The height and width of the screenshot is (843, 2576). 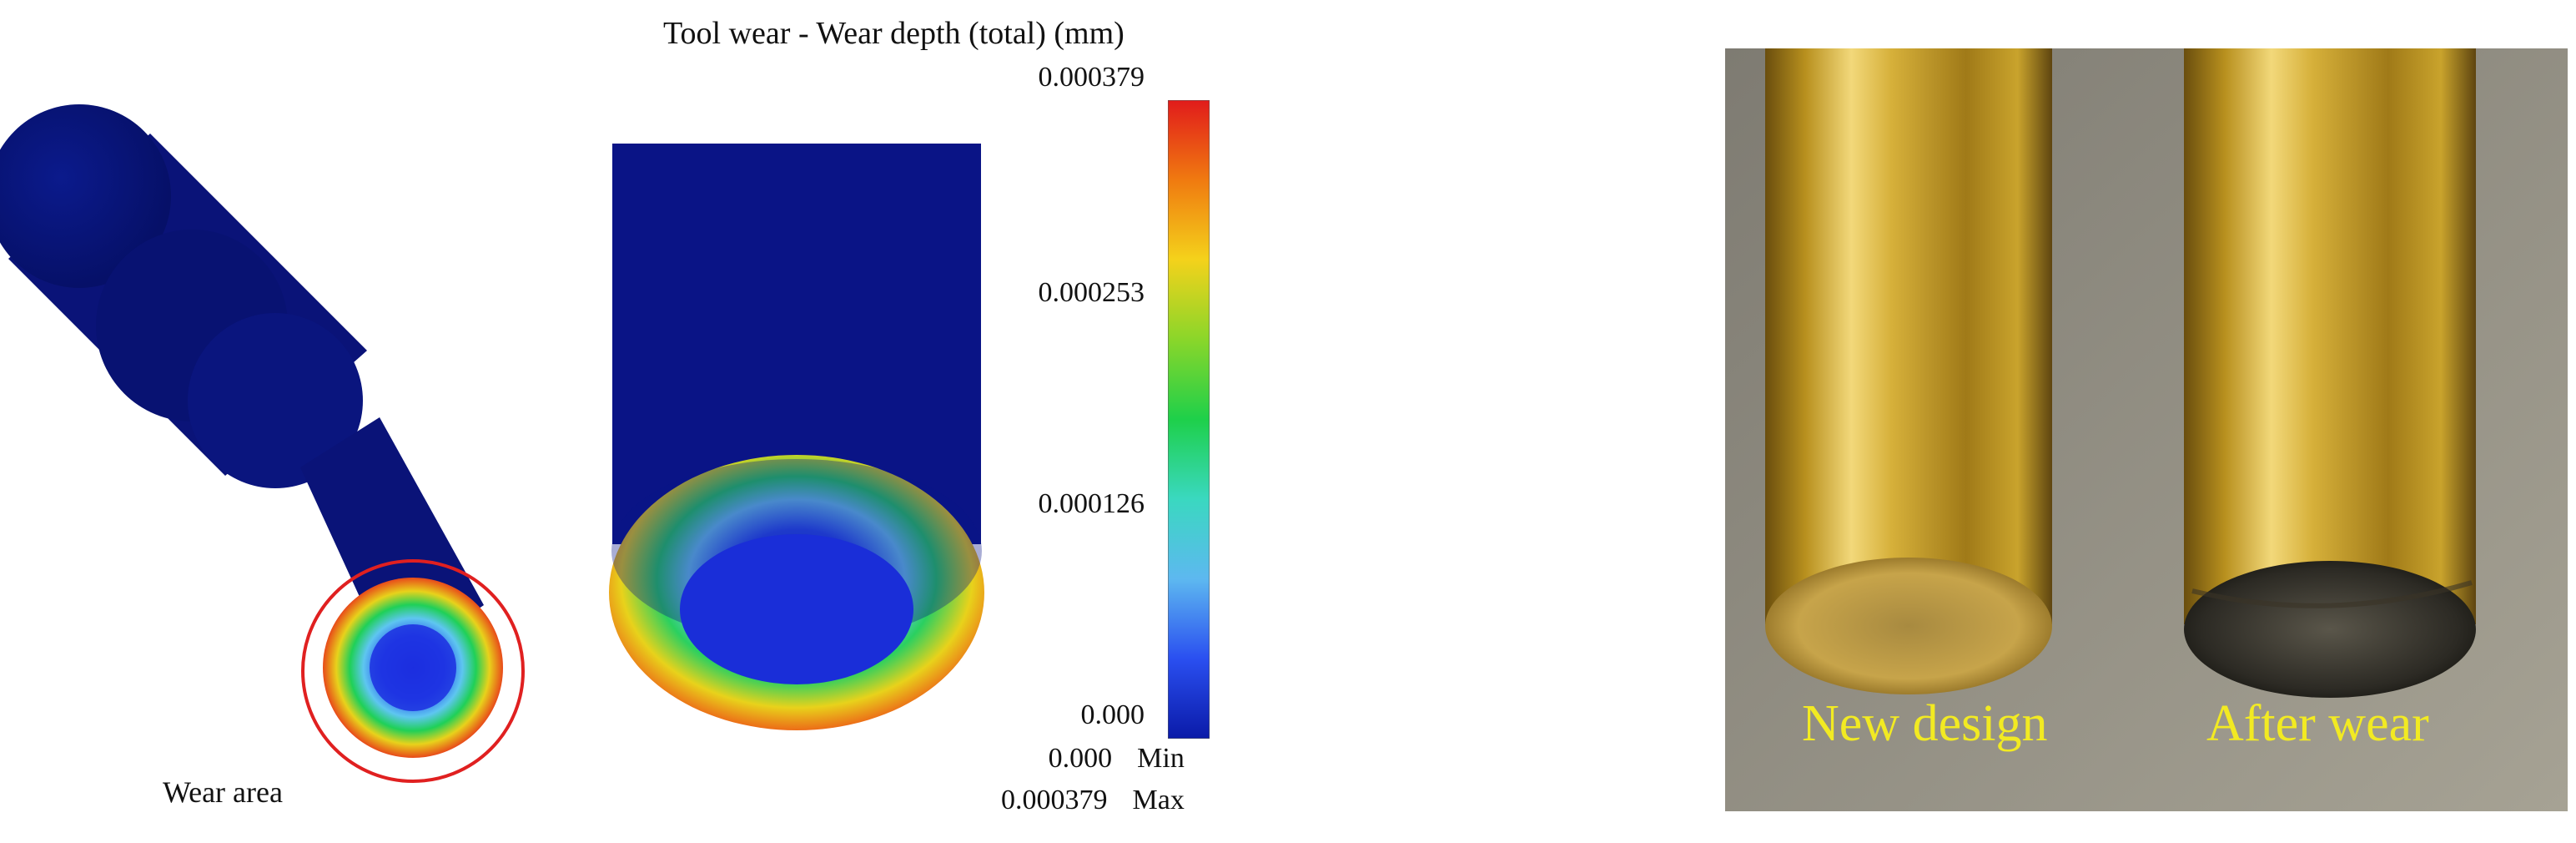 I want to click on min-value: 0.000, so click(x=1080, y=758).